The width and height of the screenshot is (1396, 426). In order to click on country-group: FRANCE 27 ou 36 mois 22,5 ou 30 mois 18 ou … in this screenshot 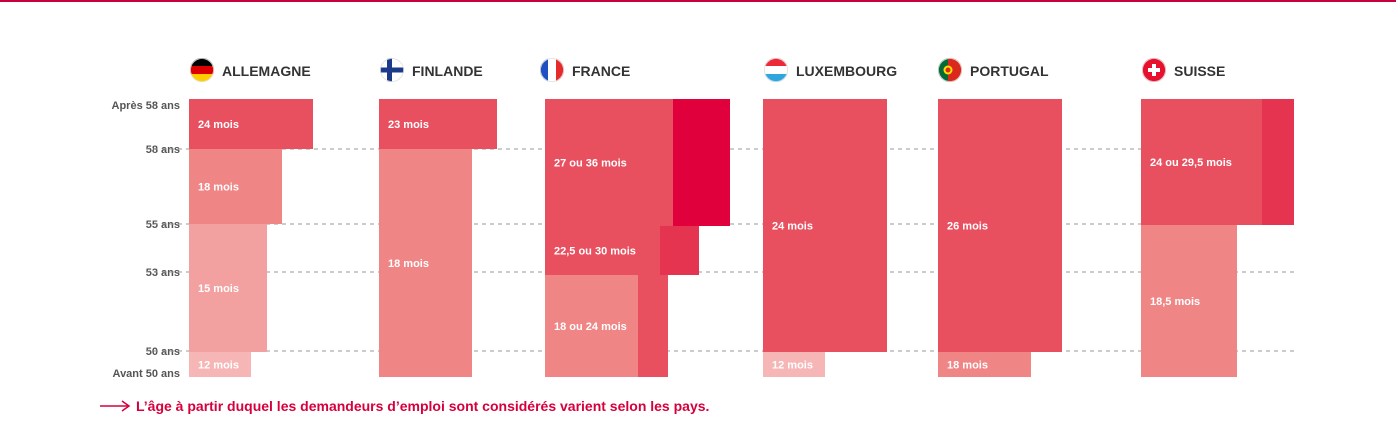, I will do `click(635, 217)`.